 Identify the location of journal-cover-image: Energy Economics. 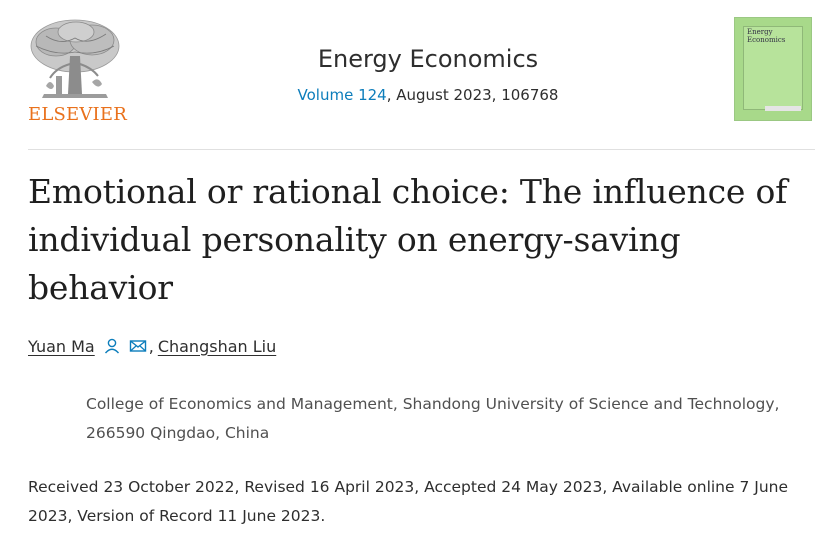
(773, 69).